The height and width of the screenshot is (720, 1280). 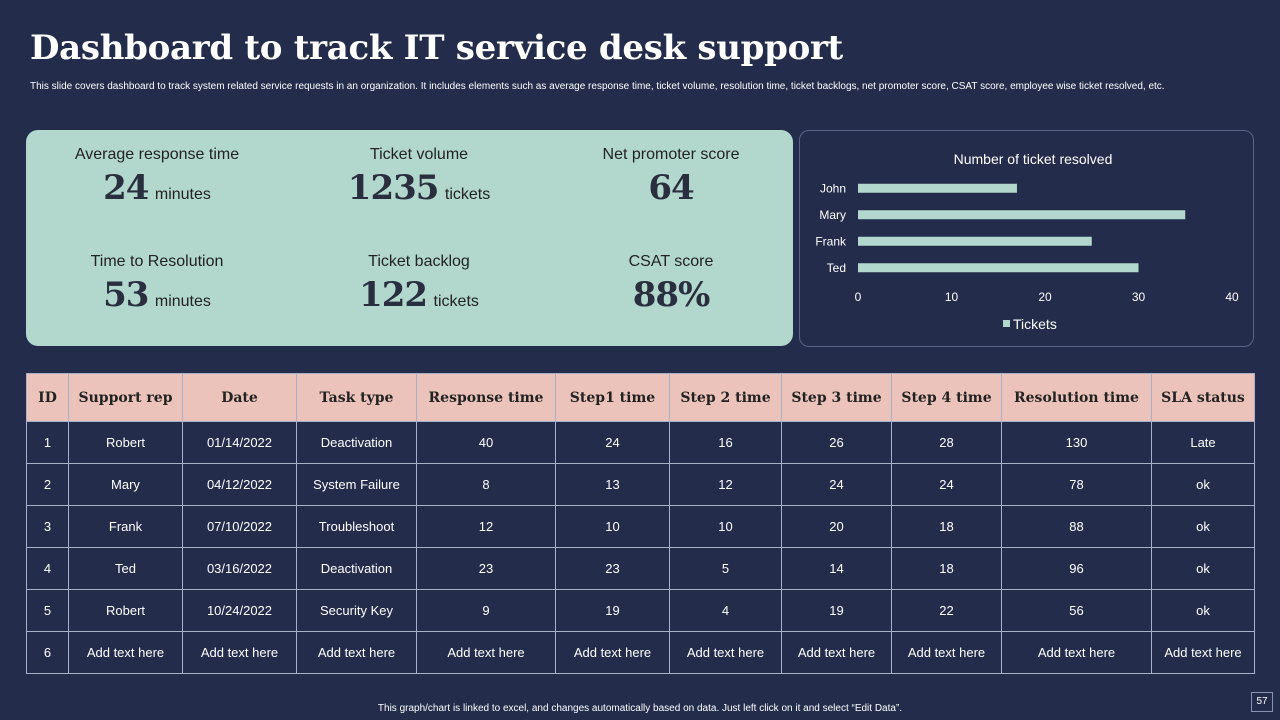 I want to click on table-cell: 07/10/2022, so click(x=239, y=526).